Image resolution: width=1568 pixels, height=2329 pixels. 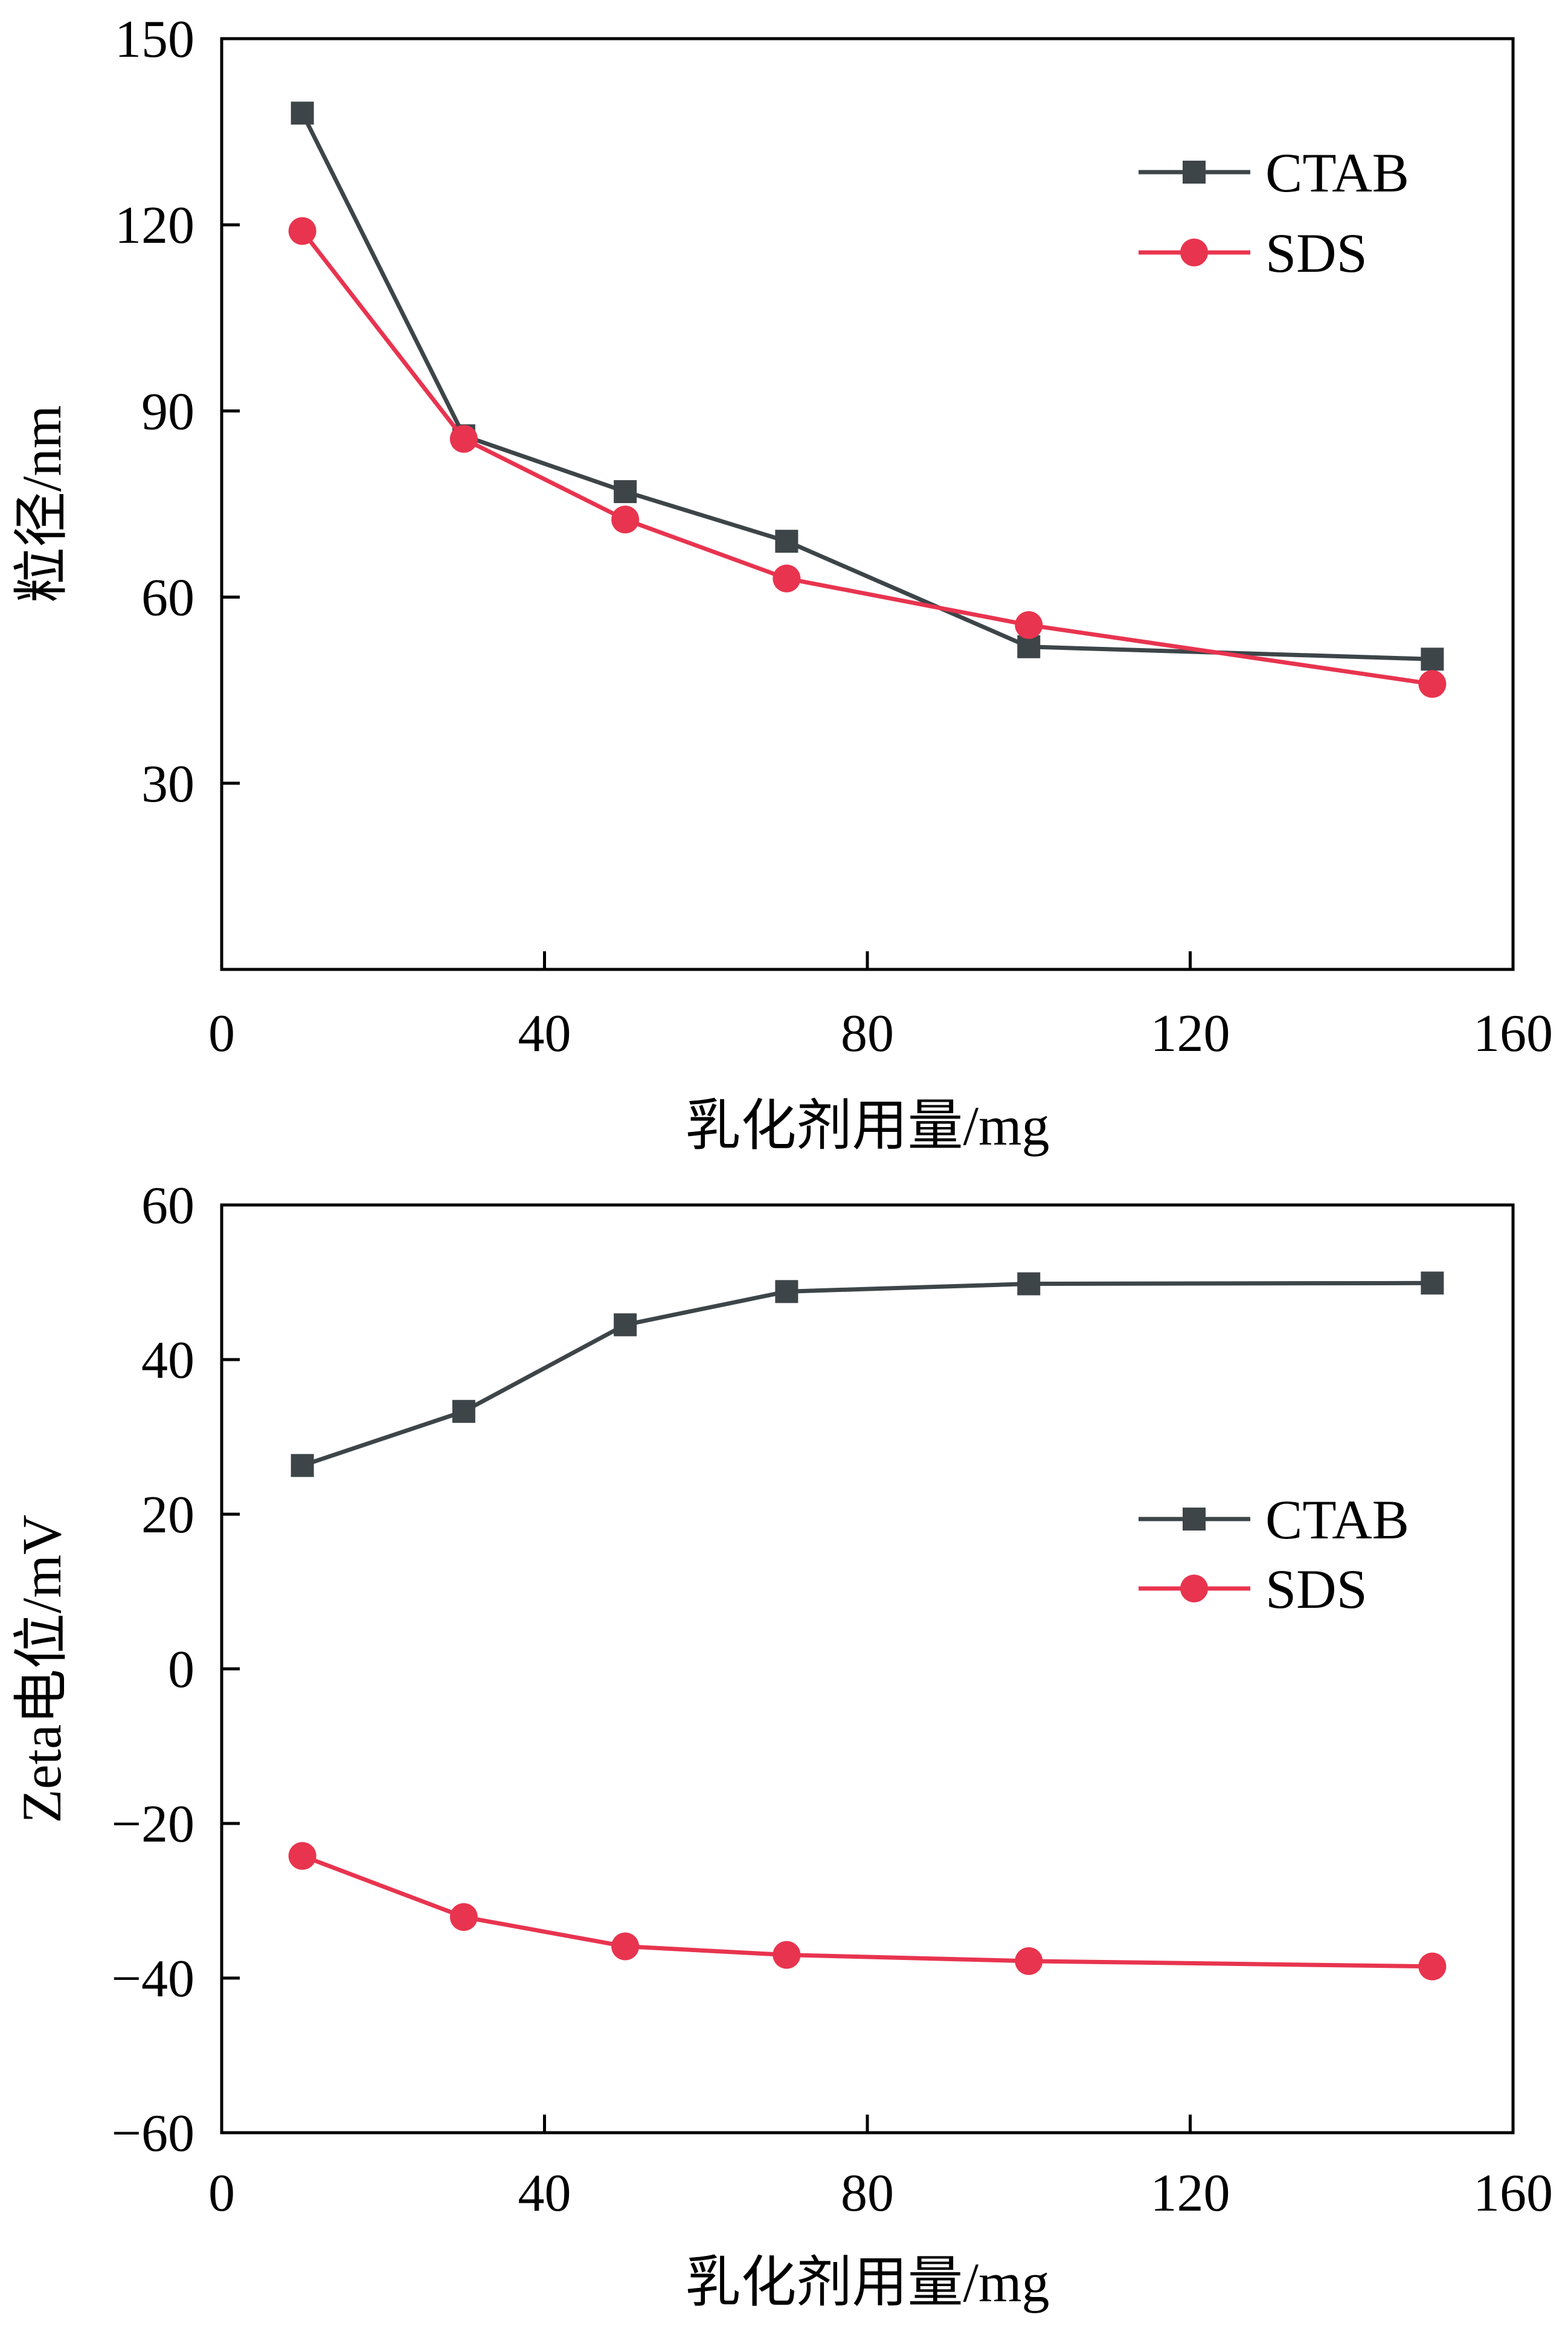 I want to click on series-ctab, so click(x=867, y=1374).